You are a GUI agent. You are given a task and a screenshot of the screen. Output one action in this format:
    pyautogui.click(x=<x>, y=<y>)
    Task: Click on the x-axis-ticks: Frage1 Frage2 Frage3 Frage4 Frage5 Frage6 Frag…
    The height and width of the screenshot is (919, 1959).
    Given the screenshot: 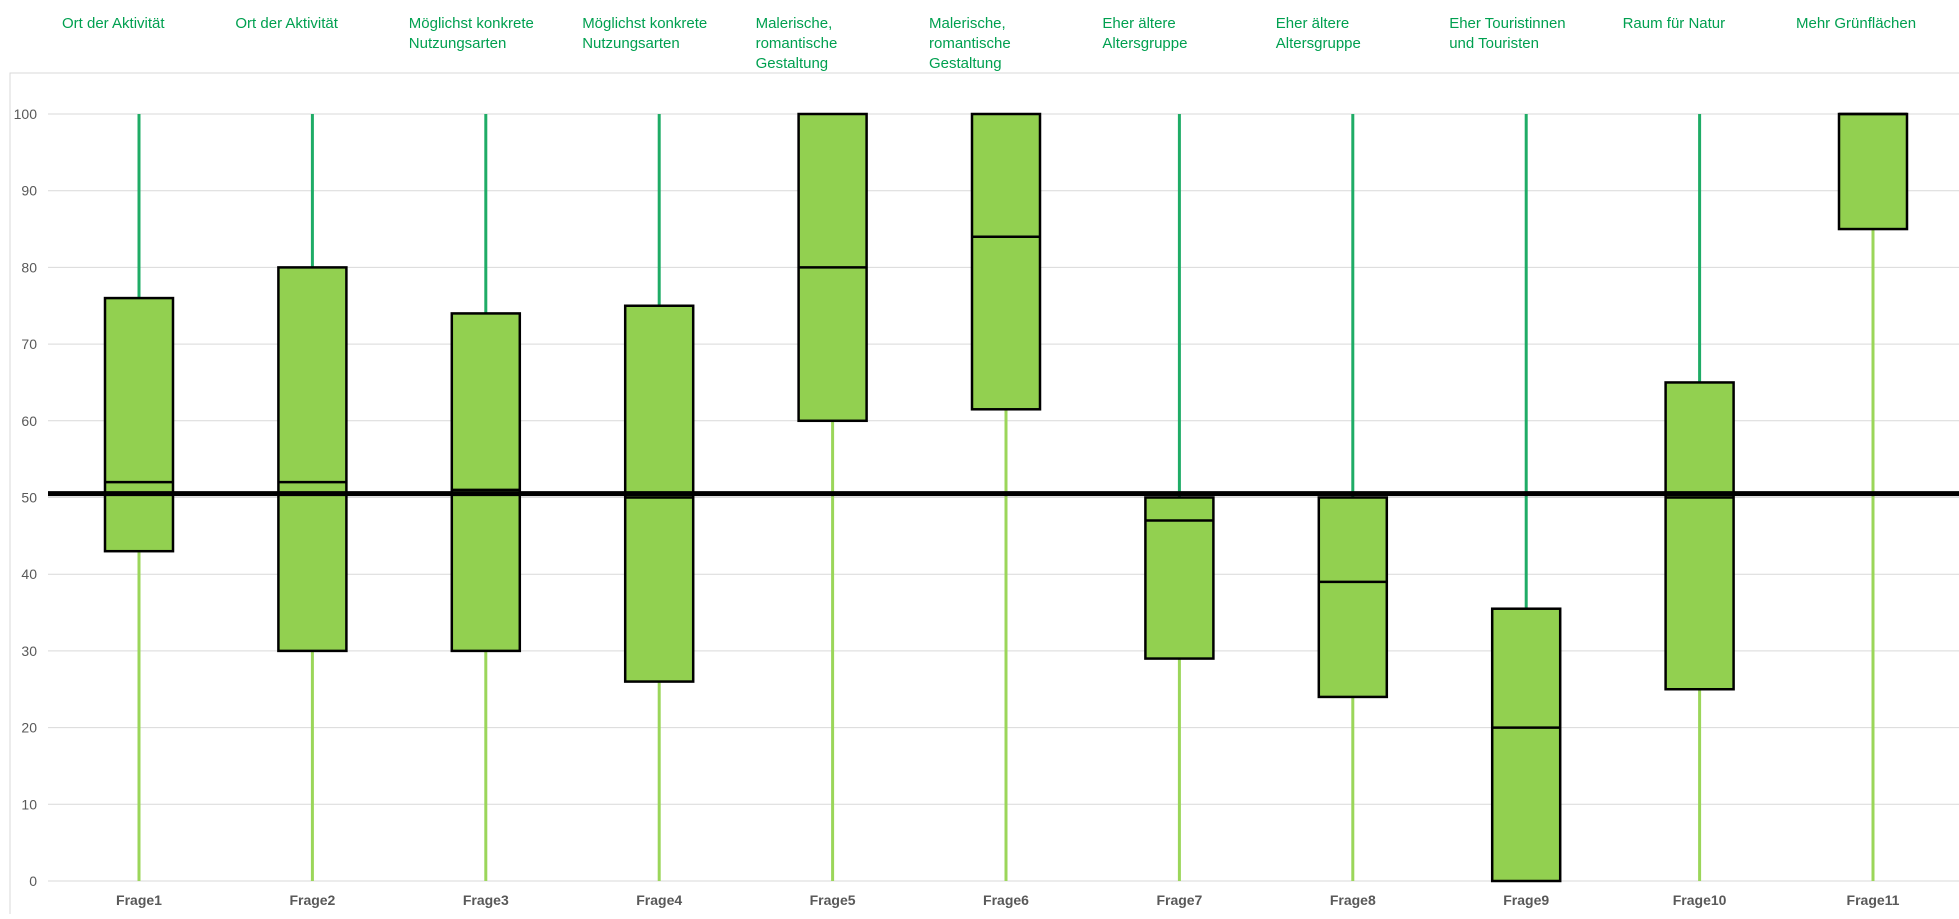 What is the action you would take?
    pyautogui.click(x=1008, y=900)
    